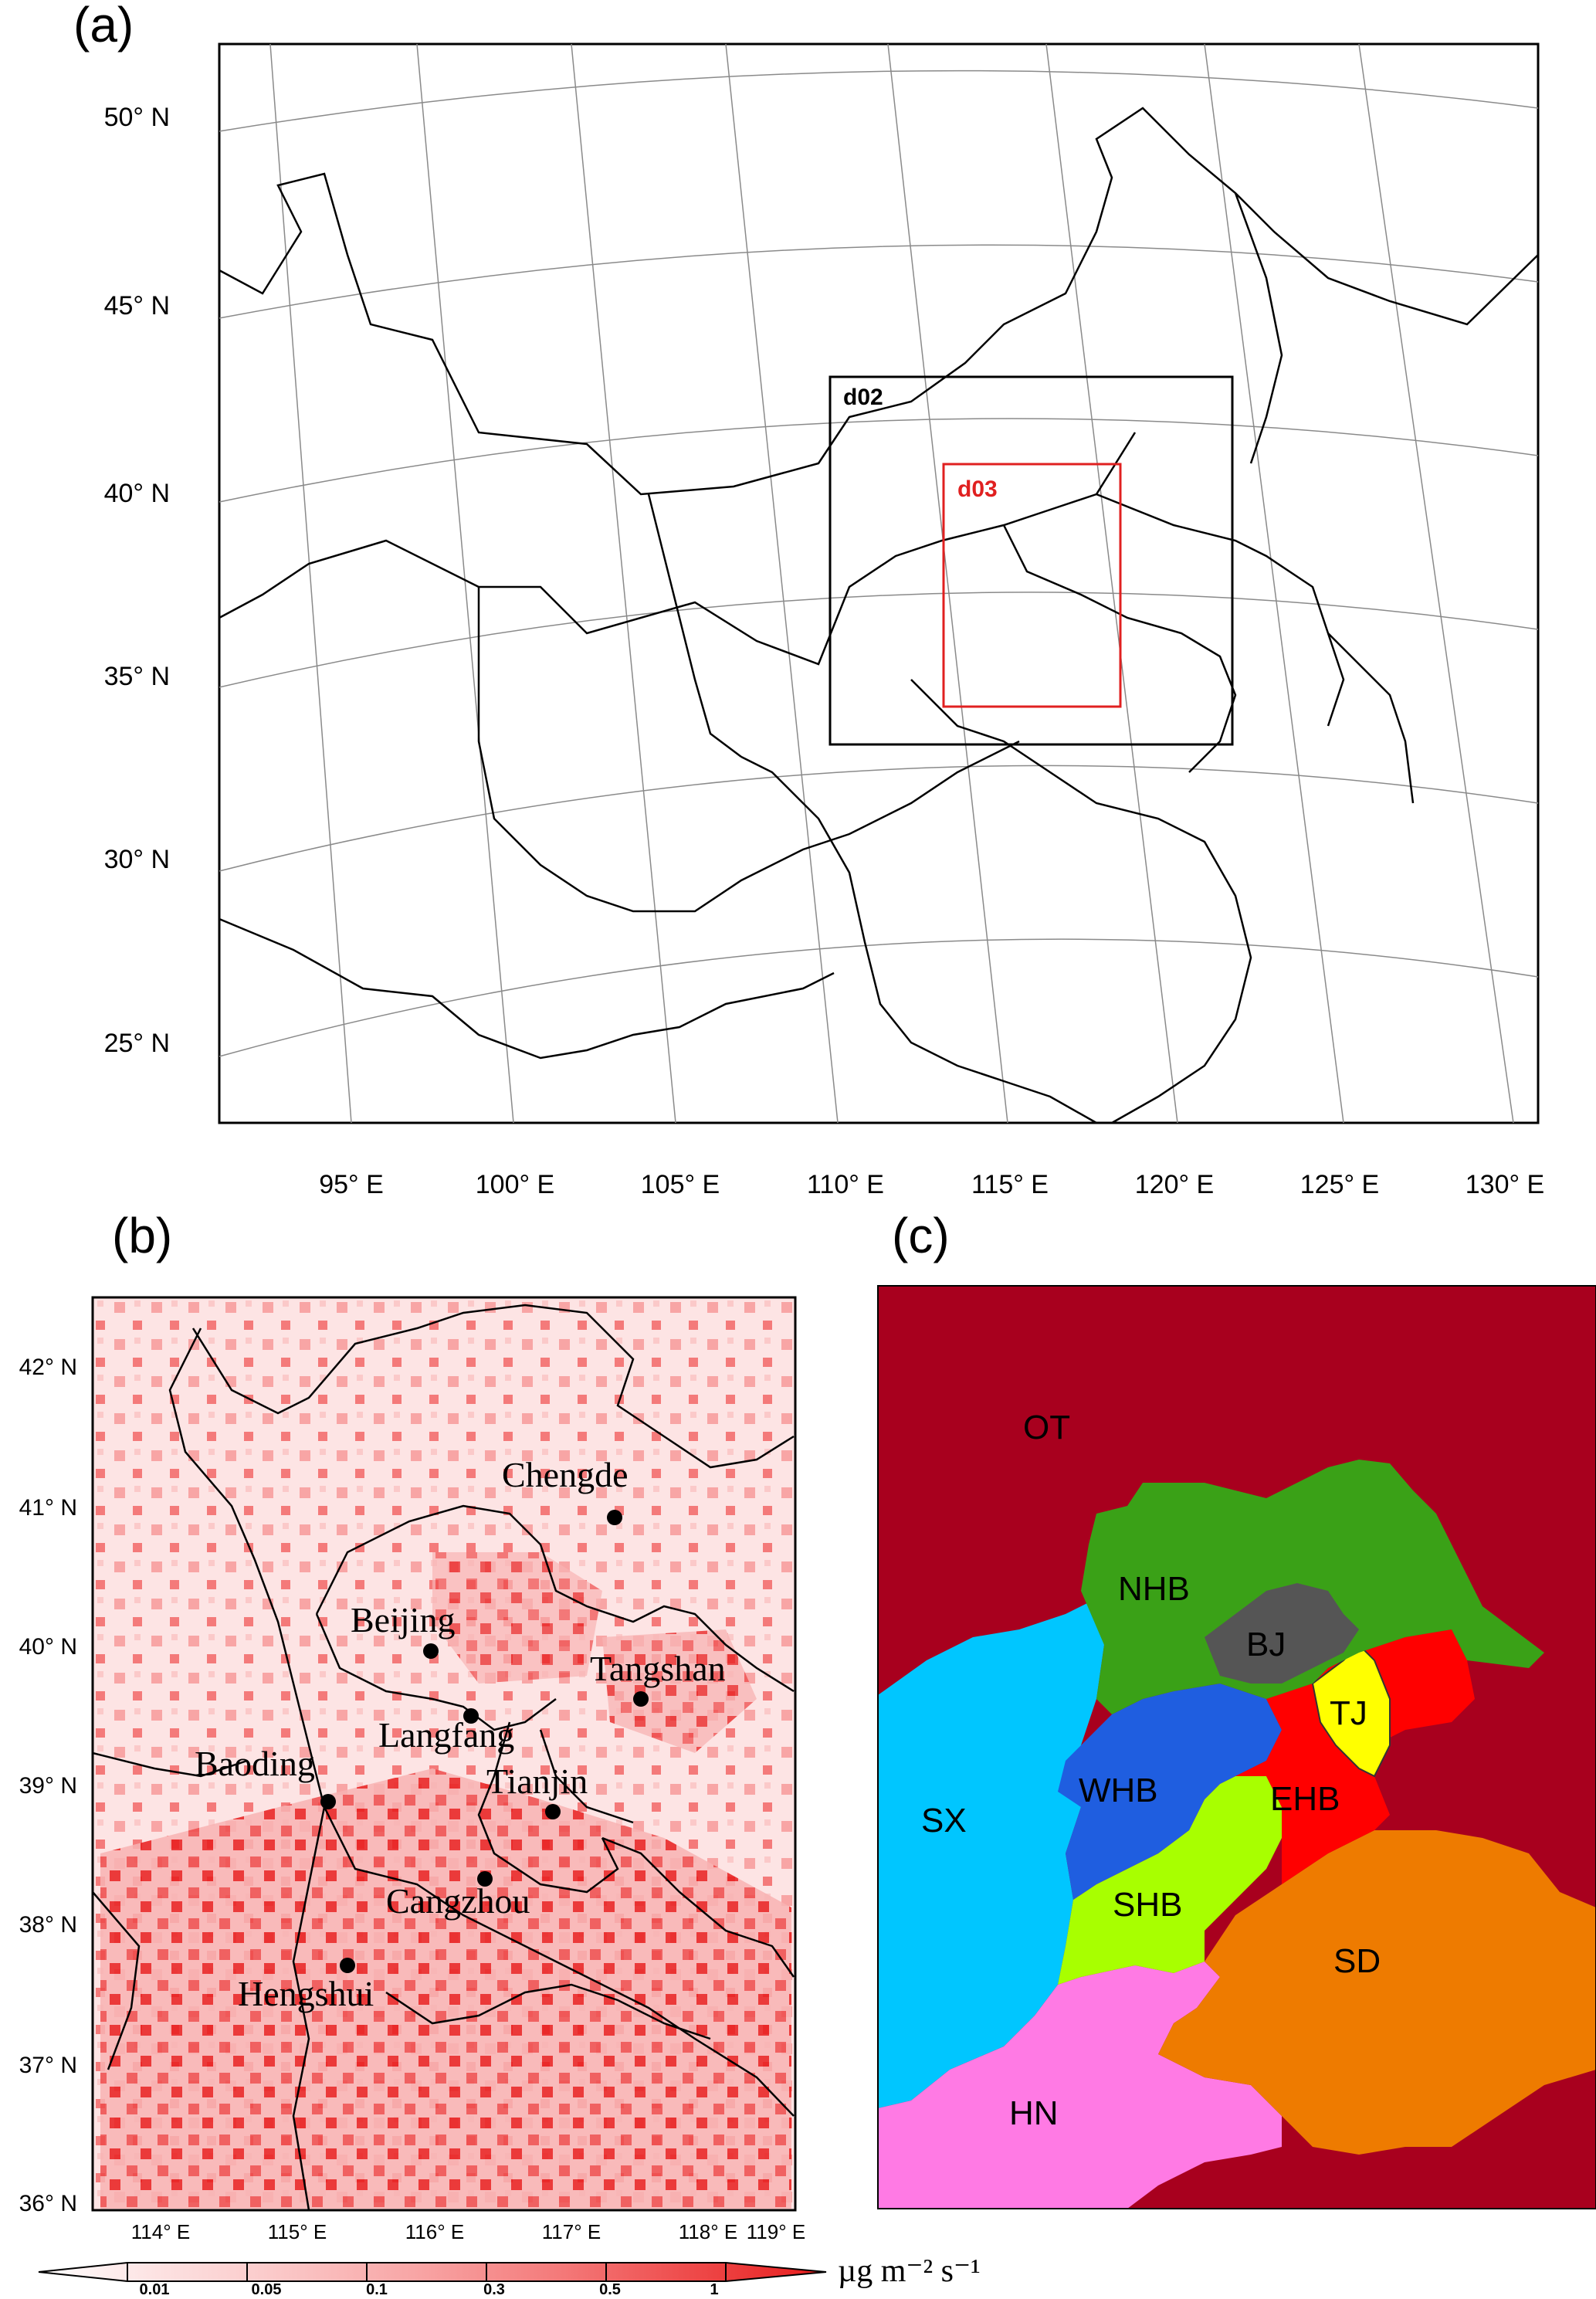  Describe the element at coordinates (776, 2231) in the screenshot. I see `lon-label-119e: 119° E` at that location.